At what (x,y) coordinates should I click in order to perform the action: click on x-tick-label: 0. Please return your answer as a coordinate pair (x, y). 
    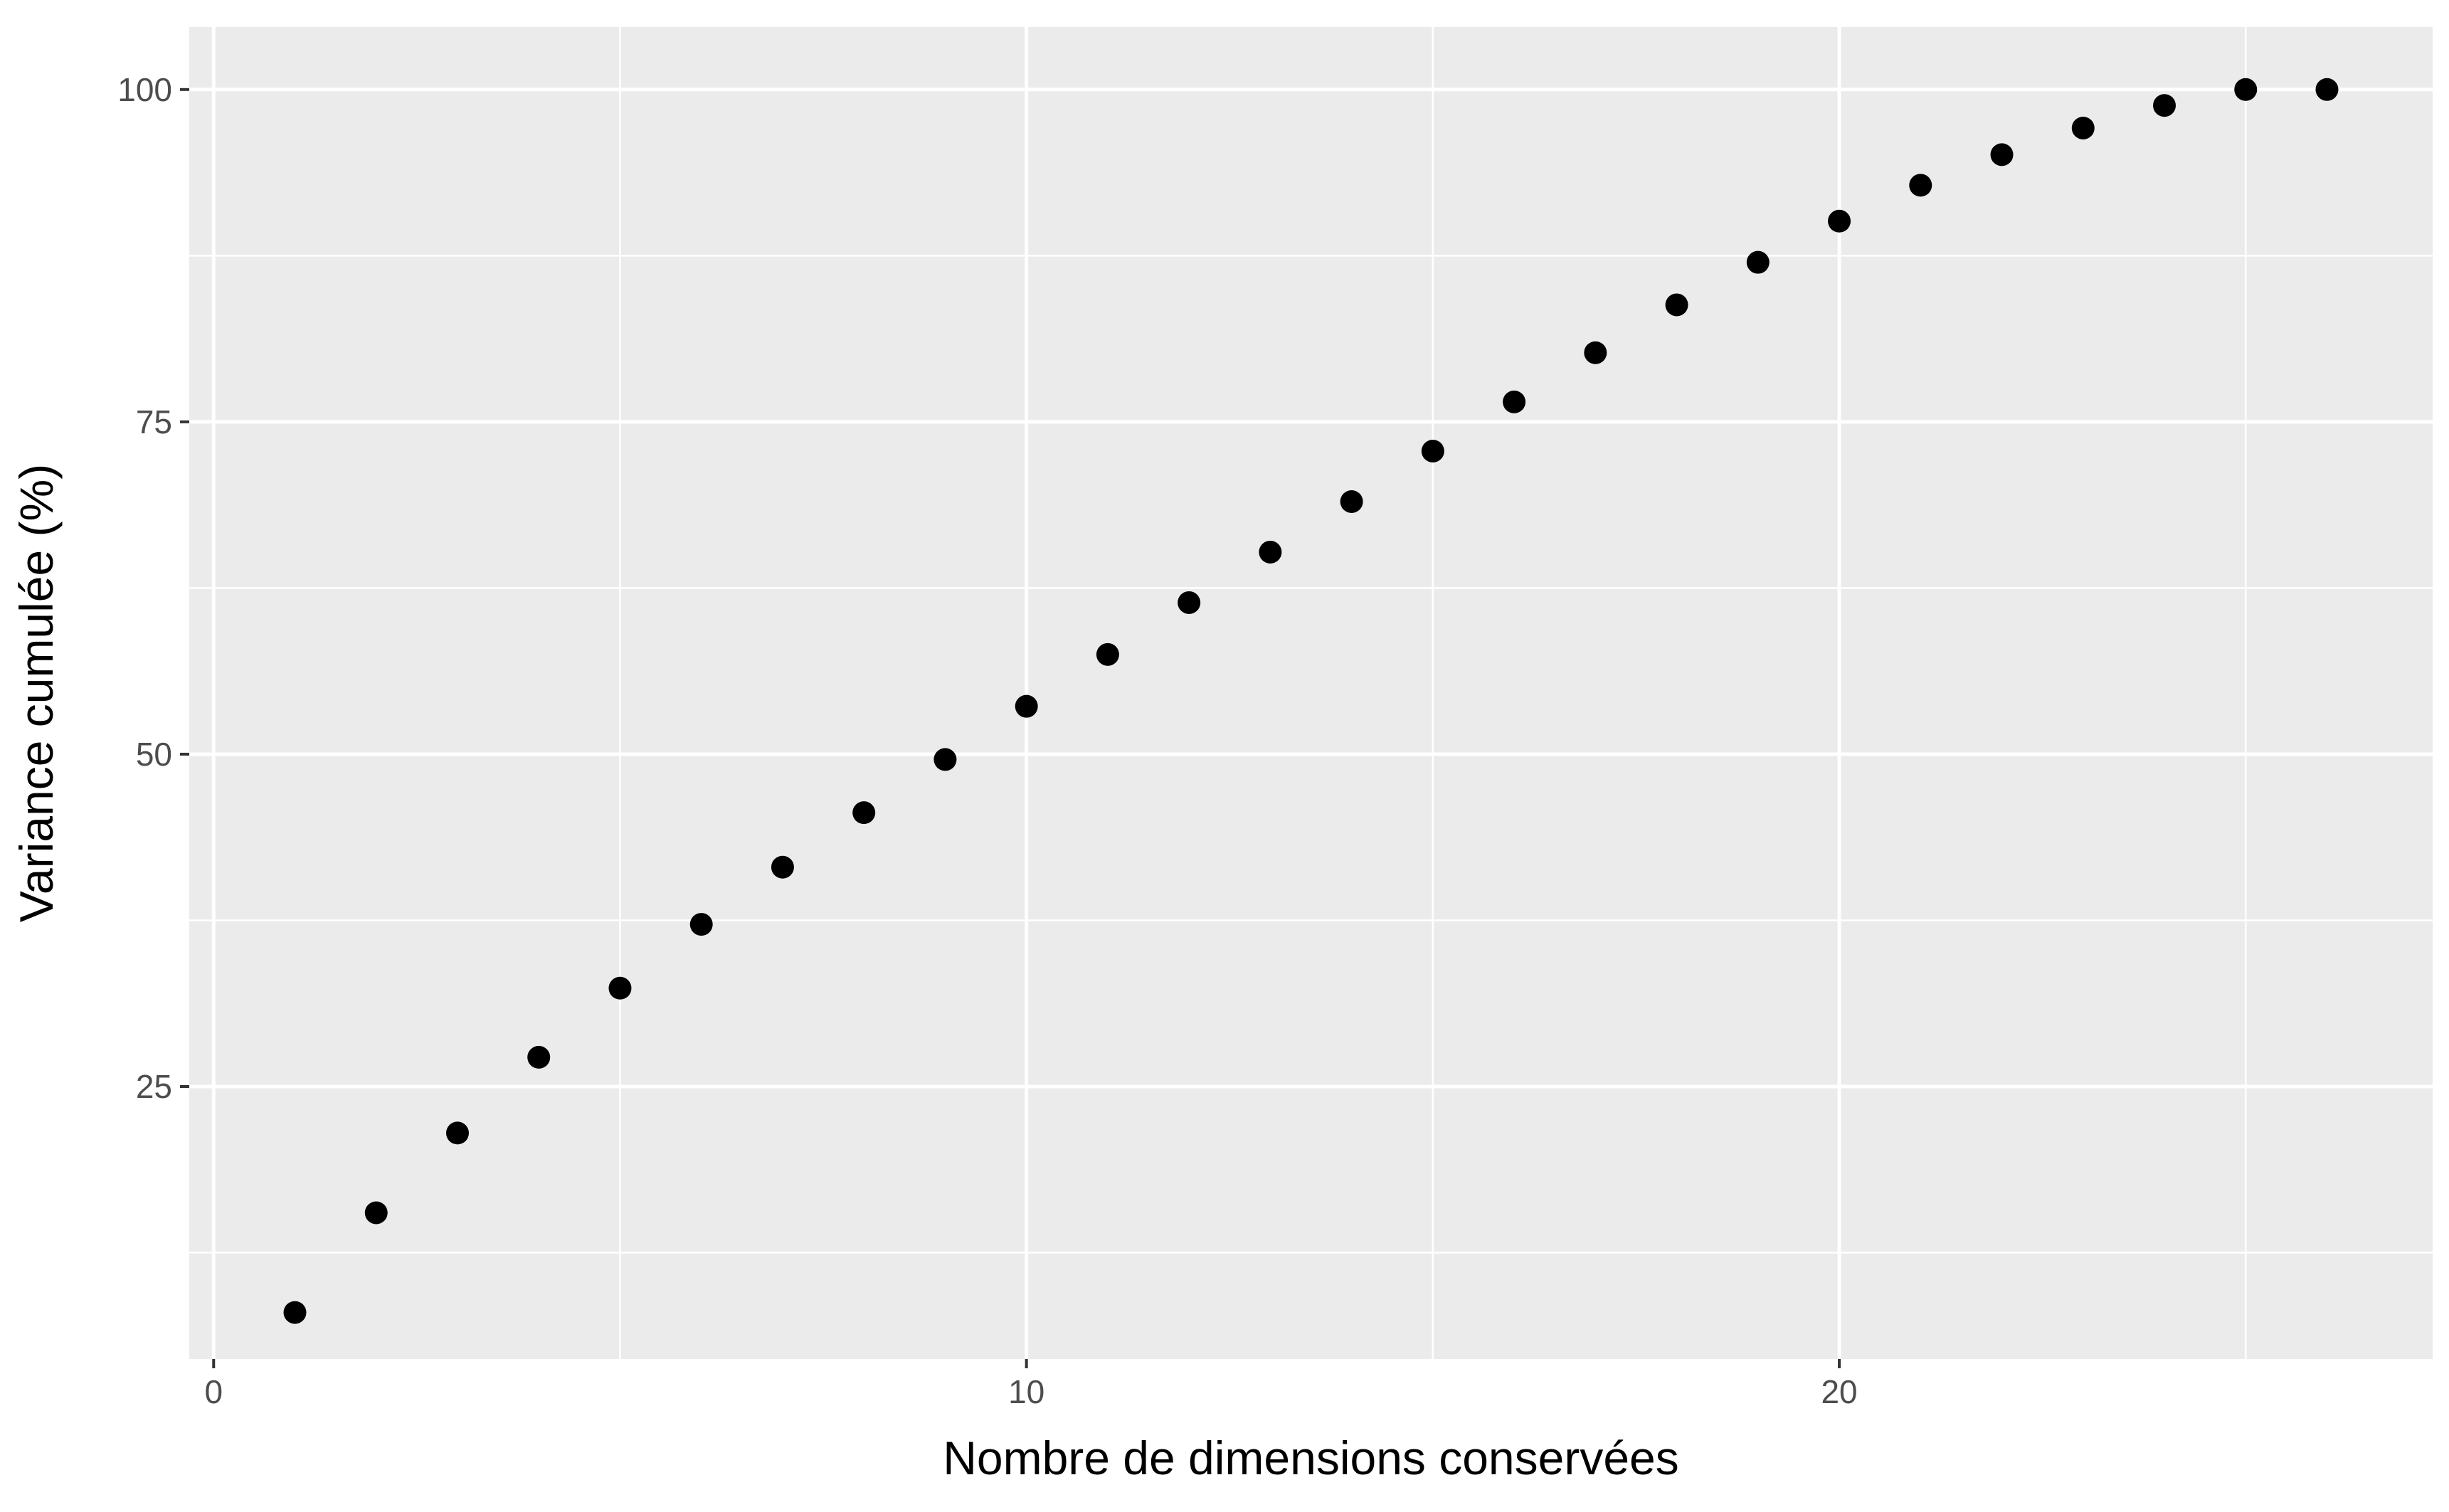
    Looking at the image, I should click on (213, 1391).